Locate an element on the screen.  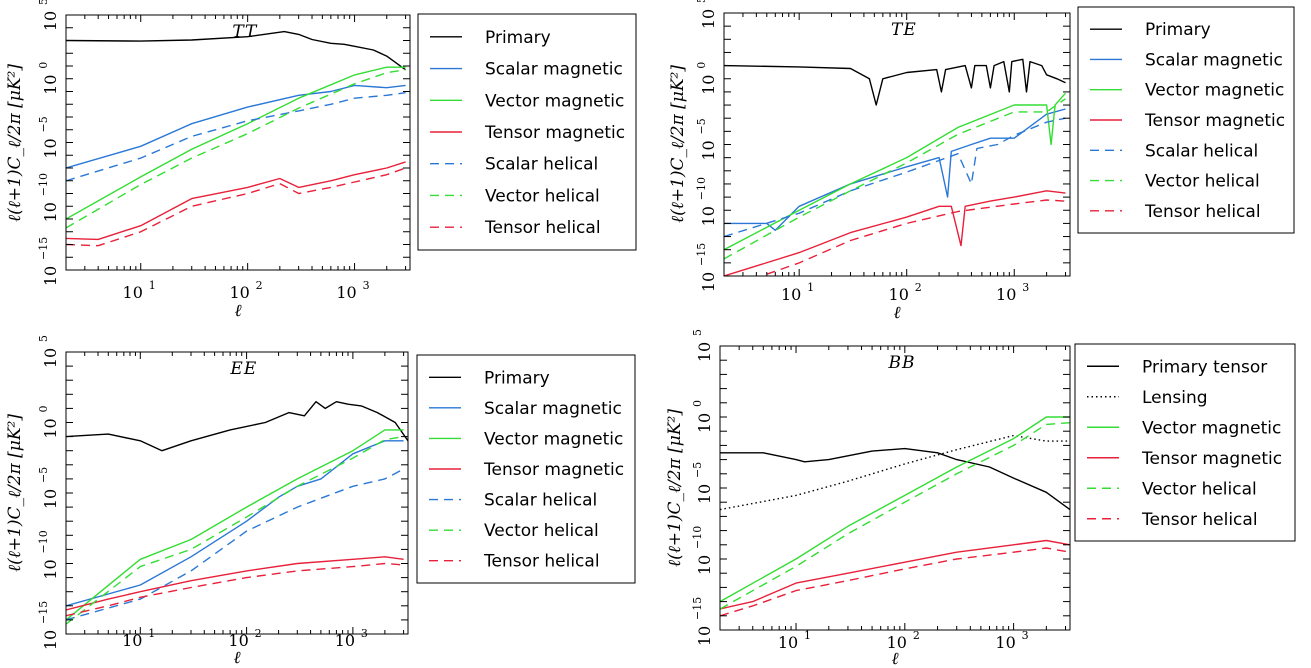
legend-label: Scalar magnetic is located at coordinates (553, 409).